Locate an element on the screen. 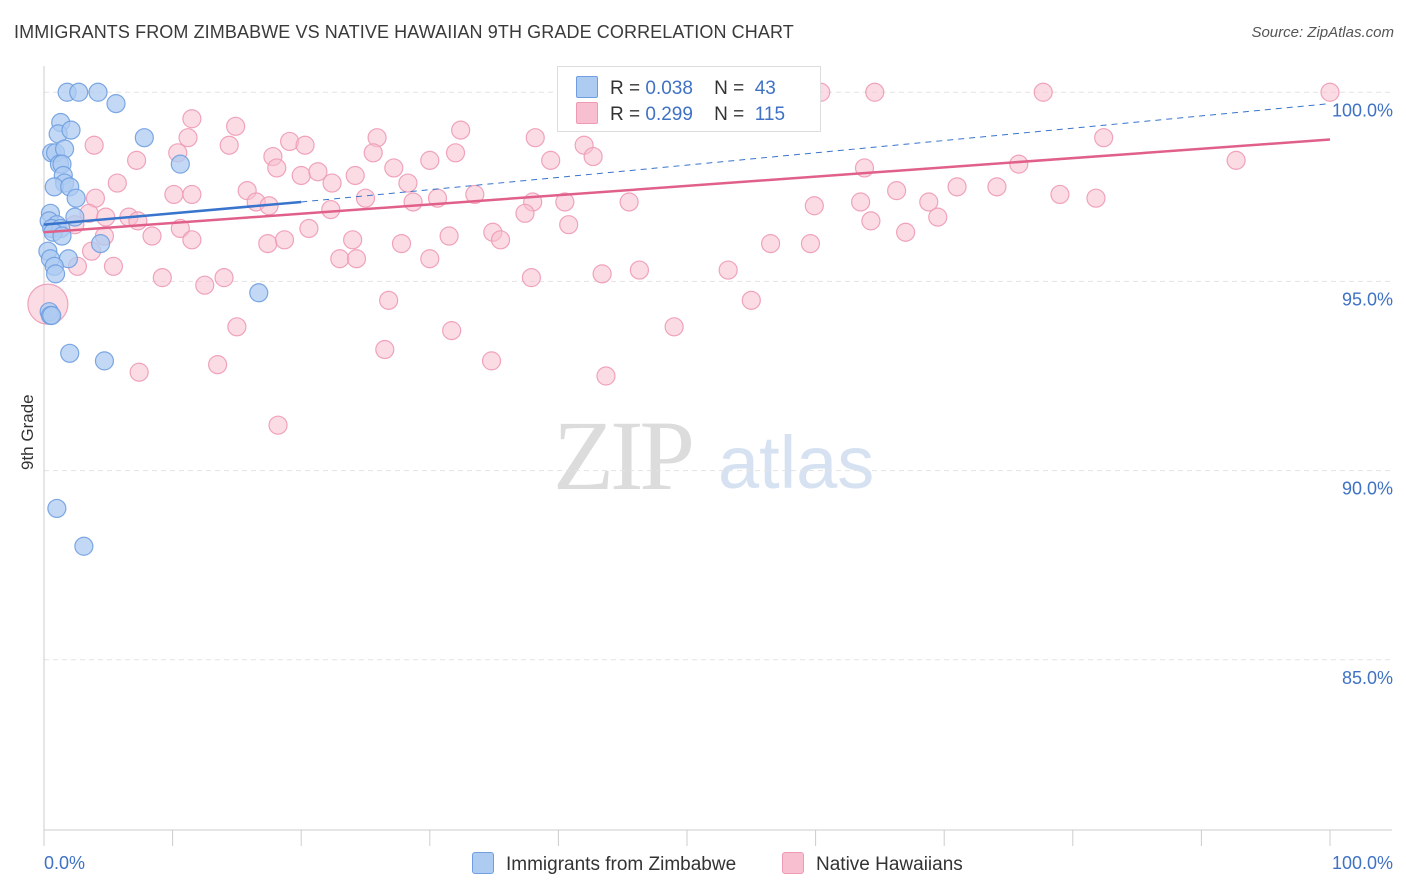 The height and width of the screenshot is (892, 1406). watermark-zip: ZIP is located at coordinates (624, 455).